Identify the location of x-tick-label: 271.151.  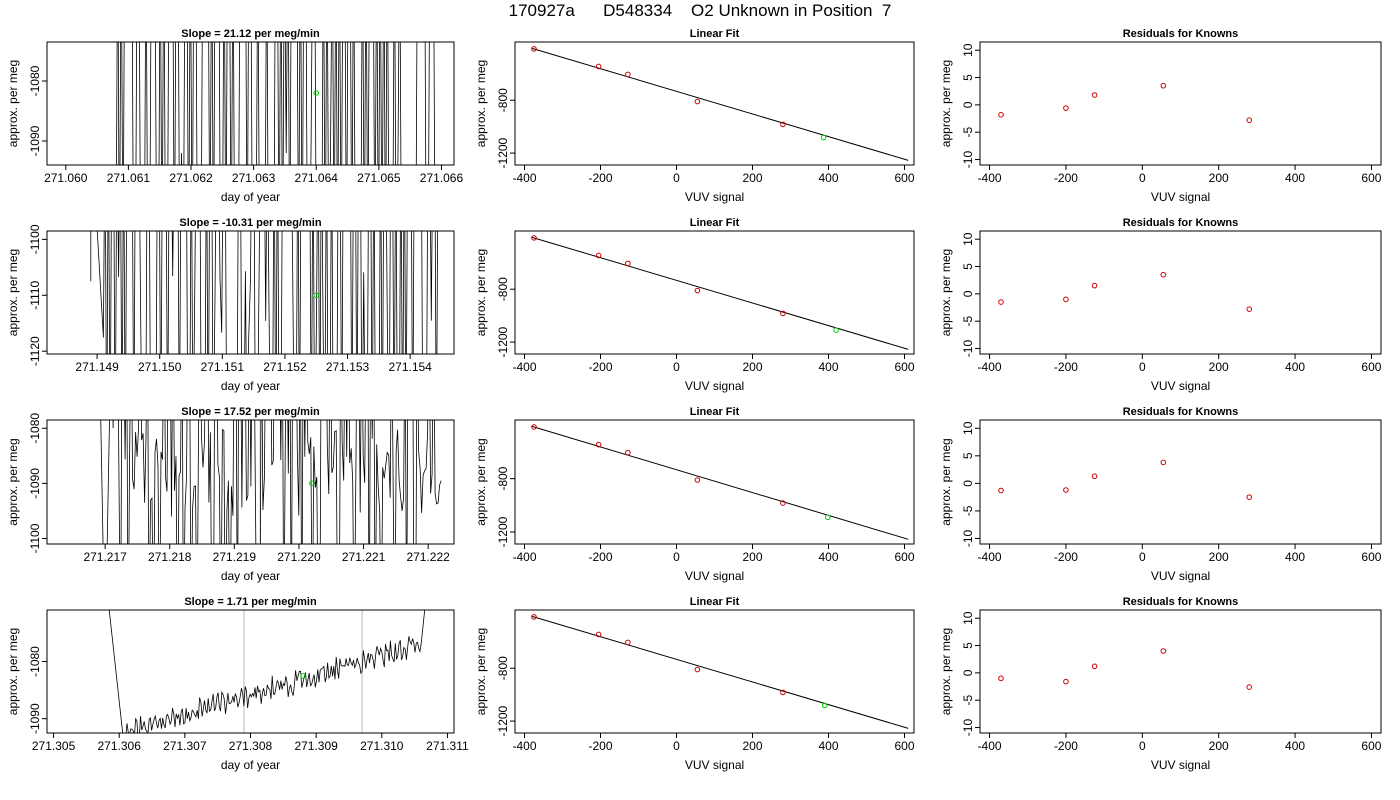
(223, 367).